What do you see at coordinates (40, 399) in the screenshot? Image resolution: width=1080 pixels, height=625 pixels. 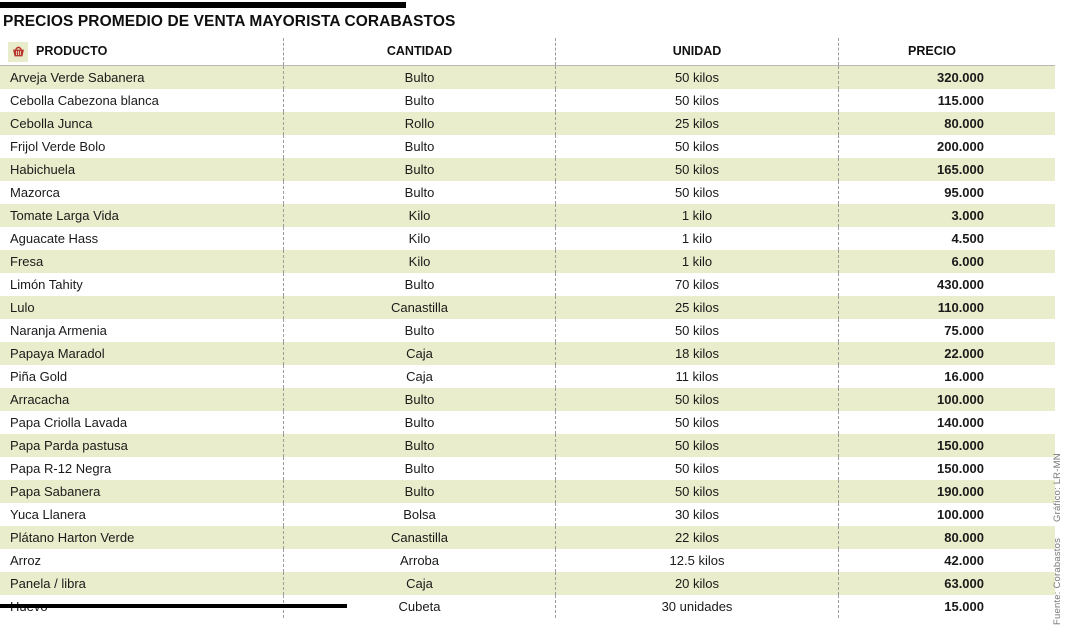 I see `cell-producto: Arracacha` at bounding box center [40, 399].